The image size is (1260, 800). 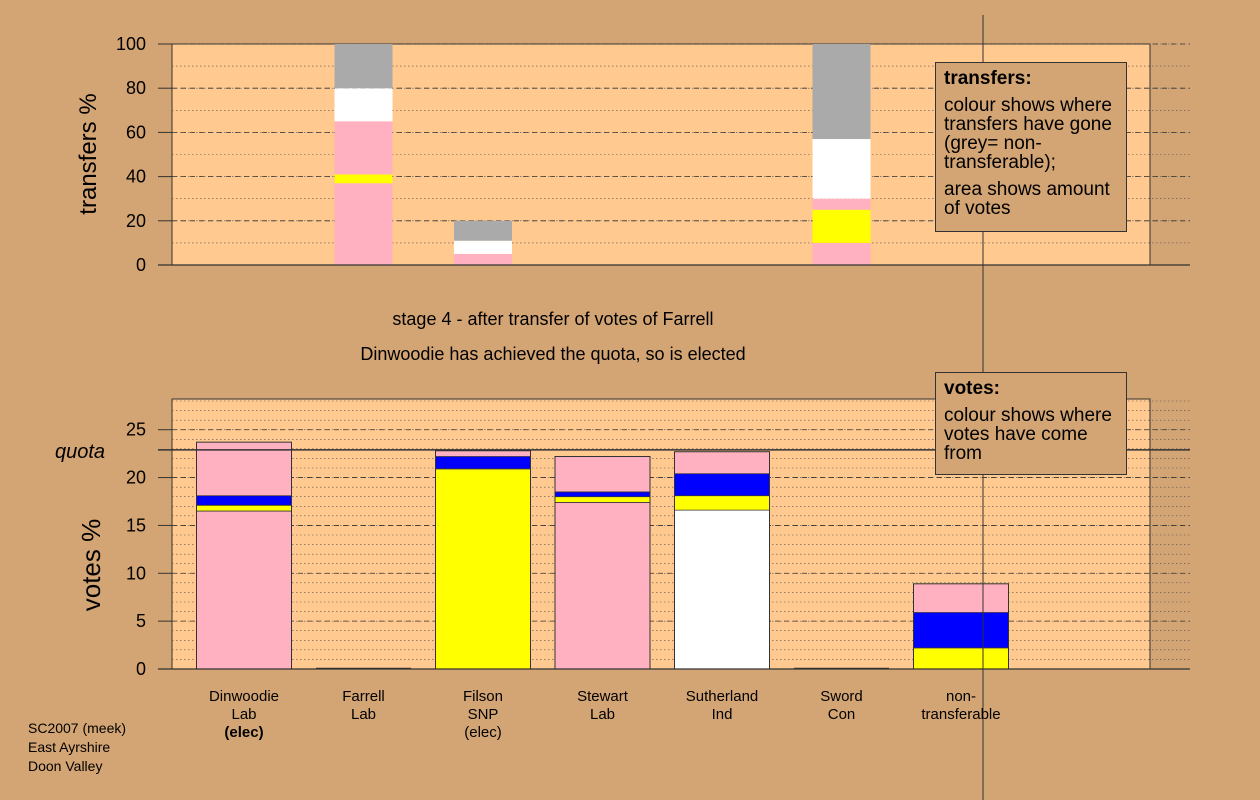 What do you see at coordinates (136, 573) in the screenshot?
I see `y-tick-label: 10` at bounding box center [136, 573].